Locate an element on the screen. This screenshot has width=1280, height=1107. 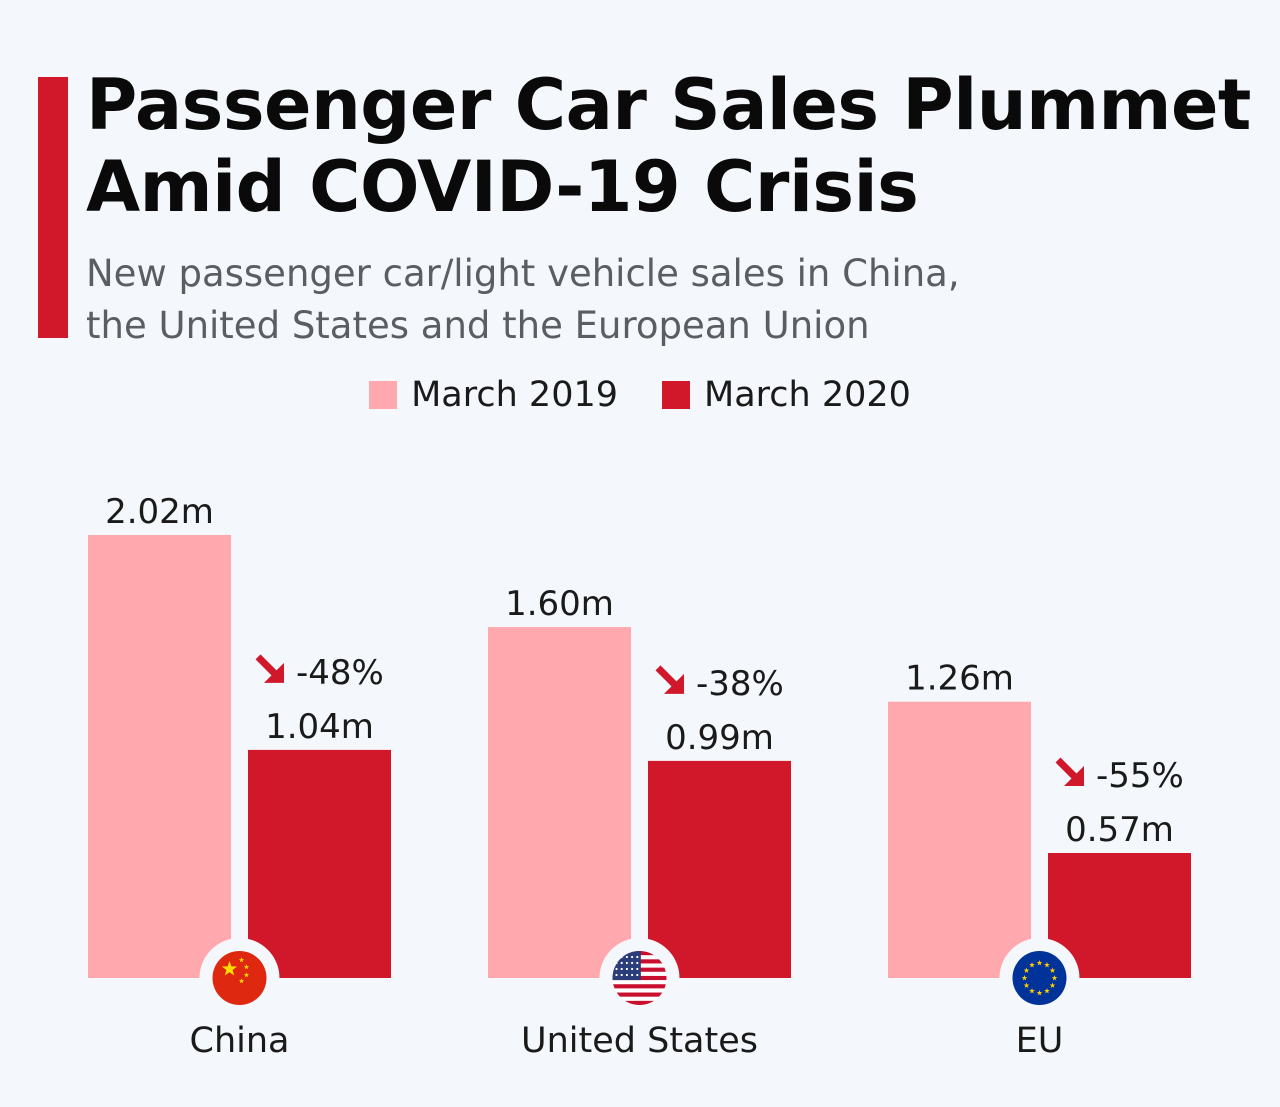
value-label-united-states-march-2019: 1.60m is located at coordinates (559, 604).